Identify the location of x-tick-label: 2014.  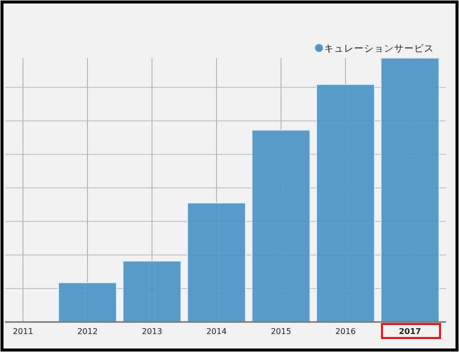
(216, 331).